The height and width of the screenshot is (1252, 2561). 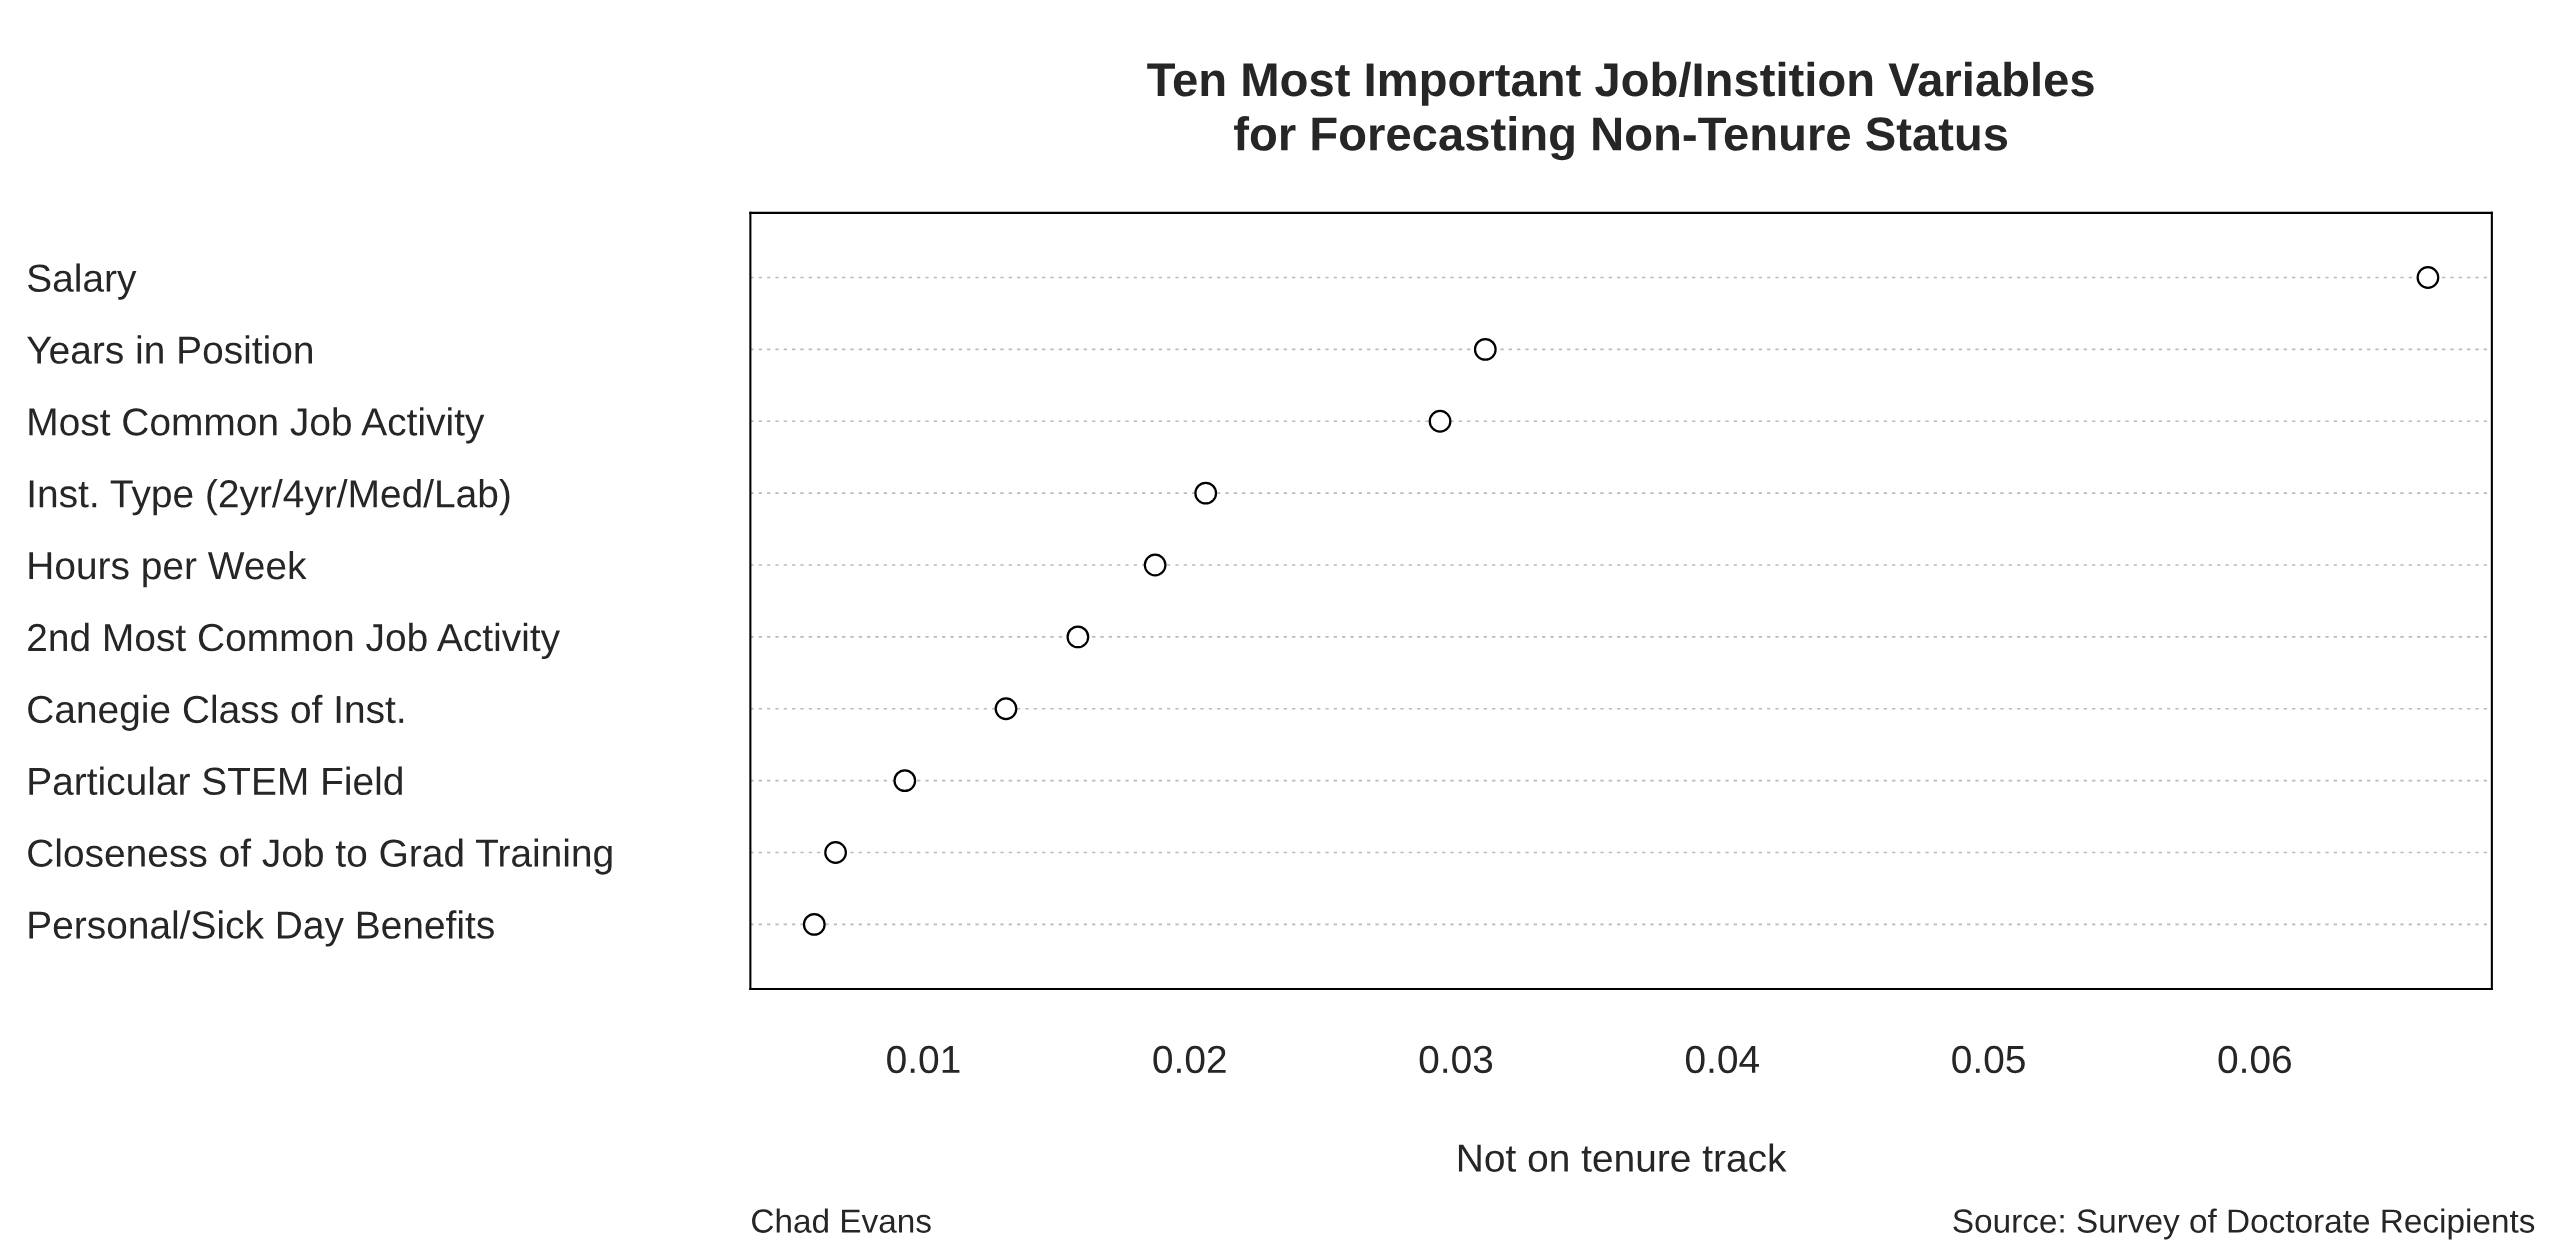 What do you see at coordinates (923, 1059) in the screenshot?
I see `x-tick-label: 0.01` at bounding box center [923, 1059].